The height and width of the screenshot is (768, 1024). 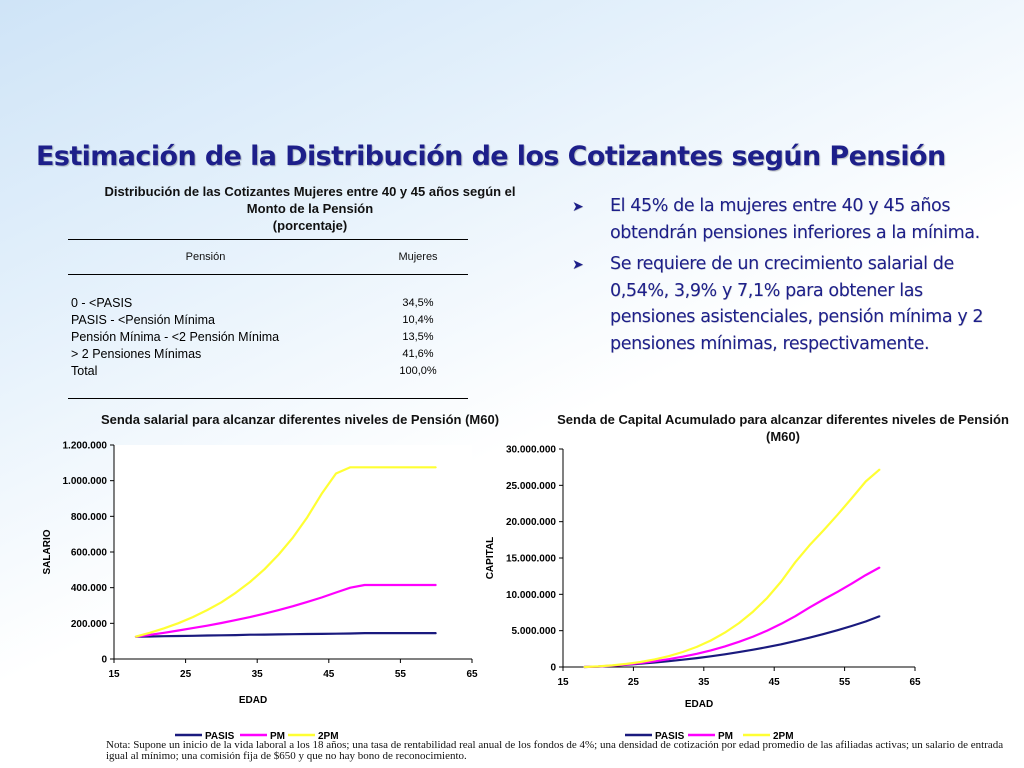 What do you see at coordinates (89, 624) in the screenshot?
I see `y-tick-label: 200.000` at bounding box center [89, 624].